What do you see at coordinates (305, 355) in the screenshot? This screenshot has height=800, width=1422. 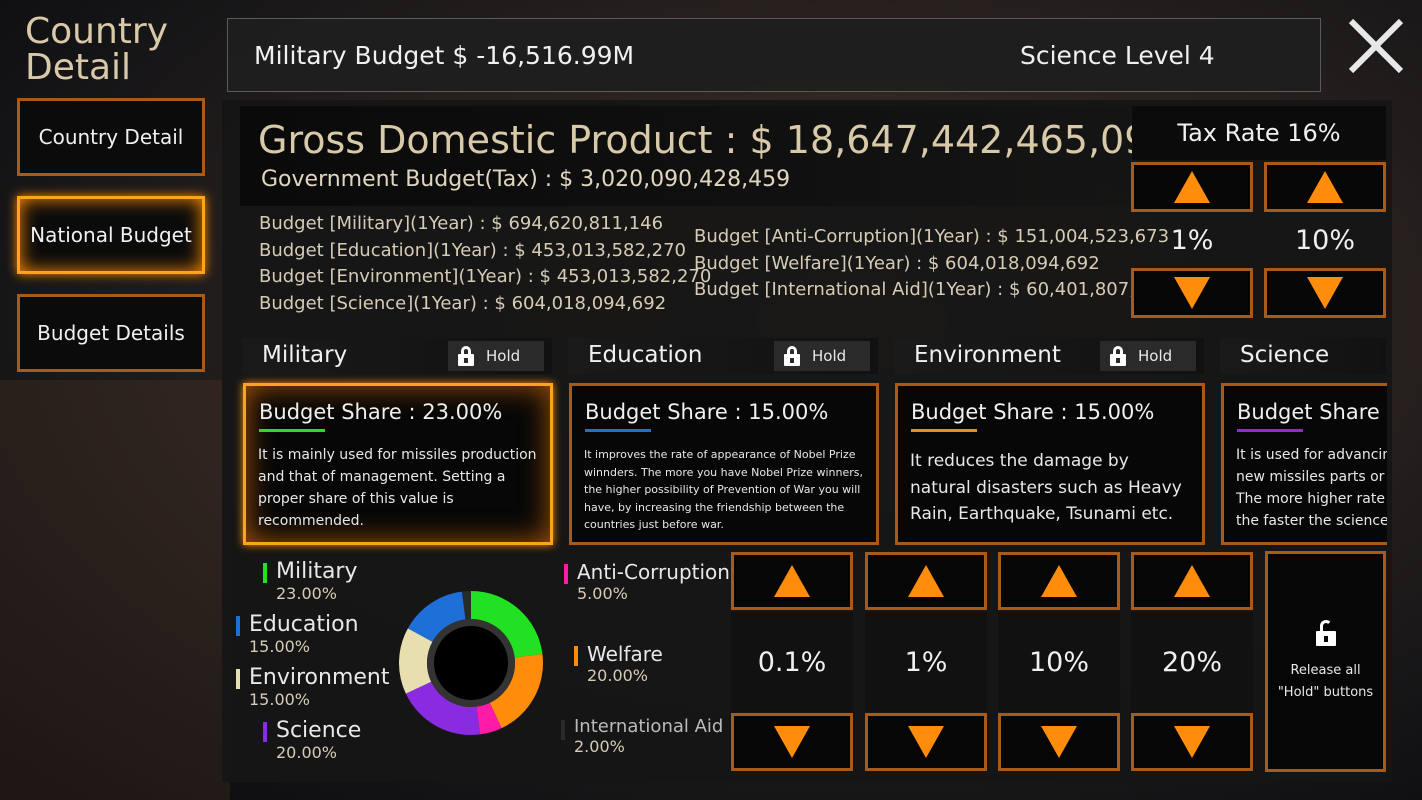 I see `category-name: Military` at bounding box center [305, 355].